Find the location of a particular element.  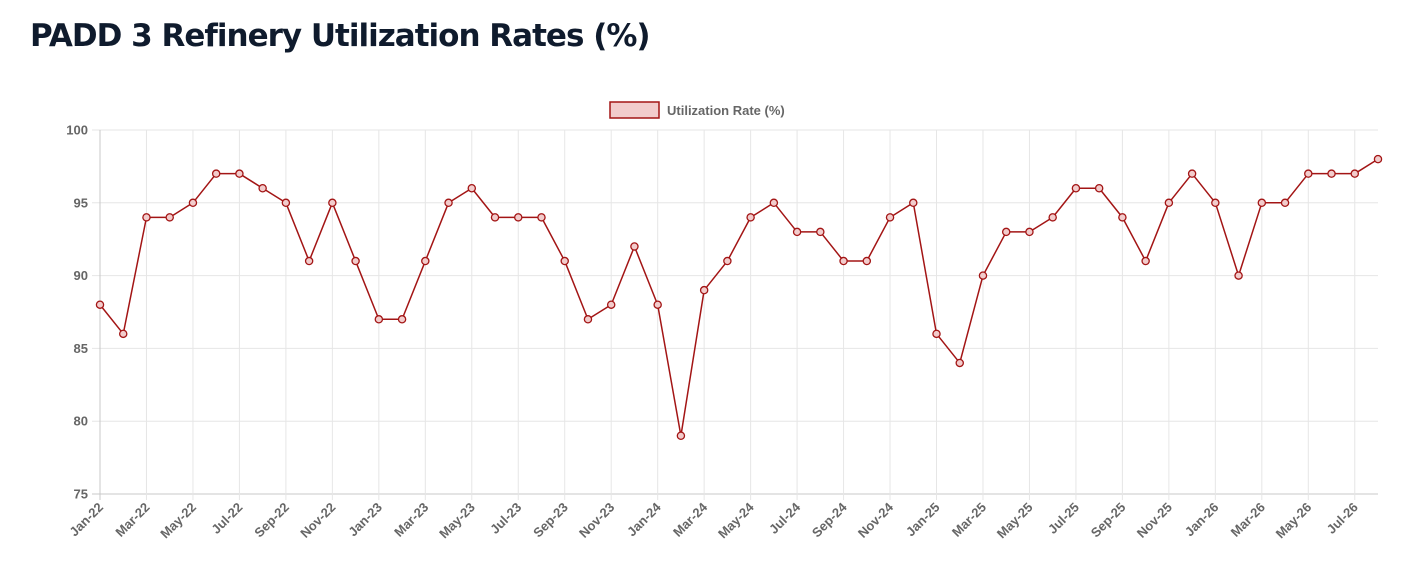

x-tick-label: Mar-24 is located at coordinates (690, 519).